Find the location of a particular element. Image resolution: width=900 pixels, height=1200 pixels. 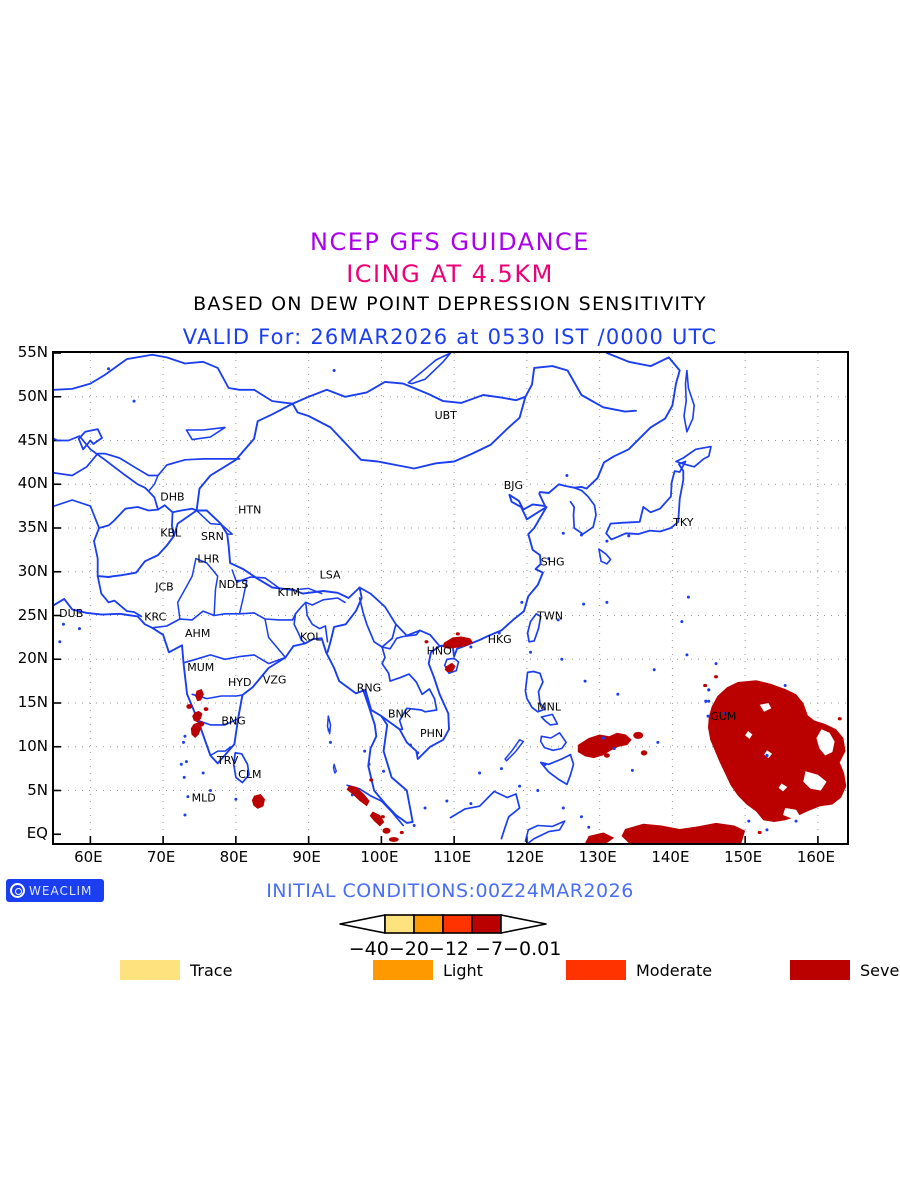

y-tick-label: 35N is located at coordinates (32, 527).